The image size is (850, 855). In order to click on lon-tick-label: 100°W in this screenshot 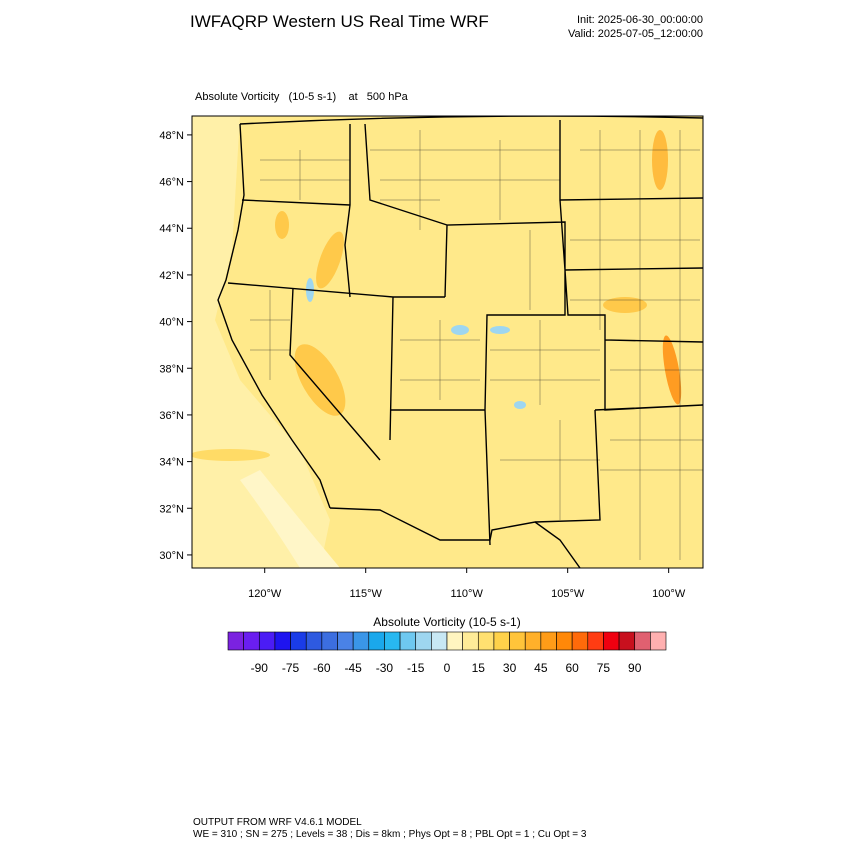, I will do `click(669, 594)`.